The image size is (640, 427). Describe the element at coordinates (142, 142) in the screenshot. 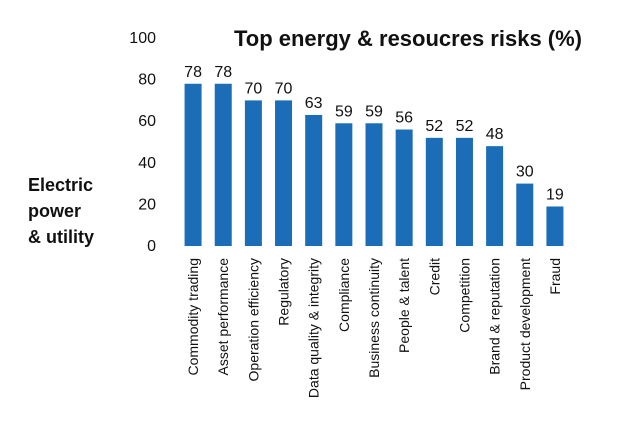

I see `y-axis: 0 20 40 60 80 100` at that location.